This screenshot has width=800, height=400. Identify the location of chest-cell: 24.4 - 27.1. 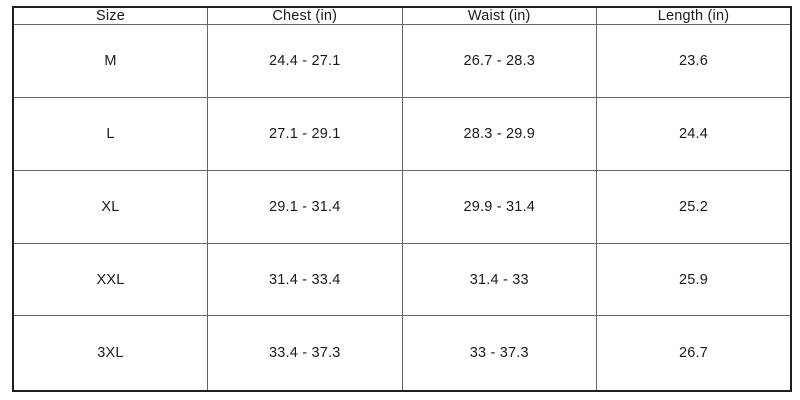
(305, 61).